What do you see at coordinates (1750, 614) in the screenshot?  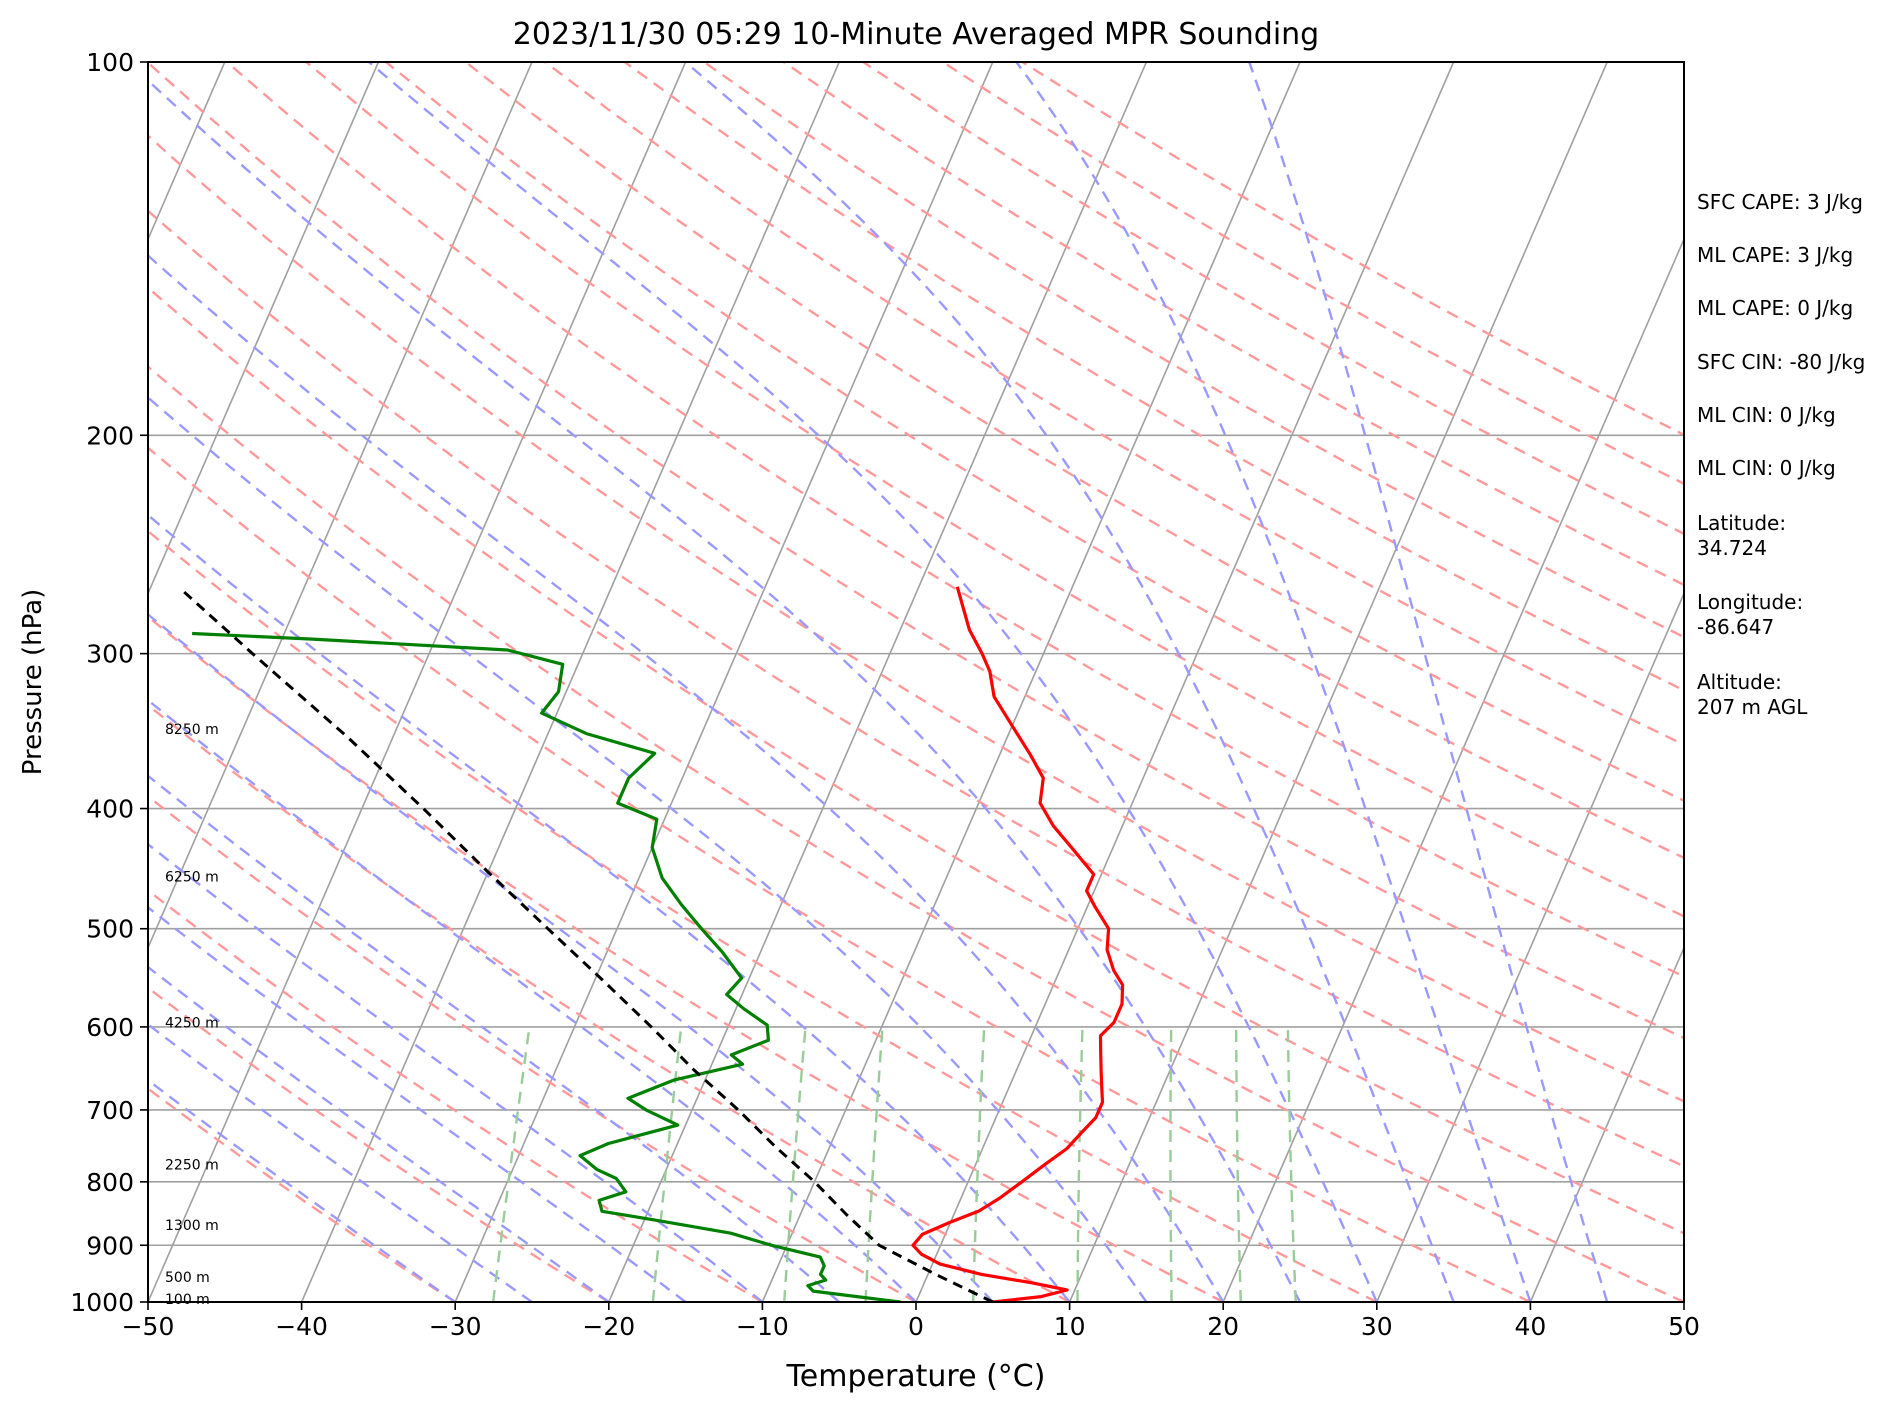 I see `longitude-readout: Longitude: -86.647` at bounding box center [1750, 614].